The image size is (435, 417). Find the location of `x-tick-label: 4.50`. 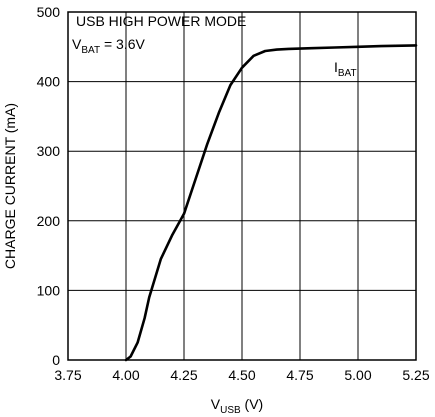

x-tick-label: 4.50 is located at coordinates (241, 375).